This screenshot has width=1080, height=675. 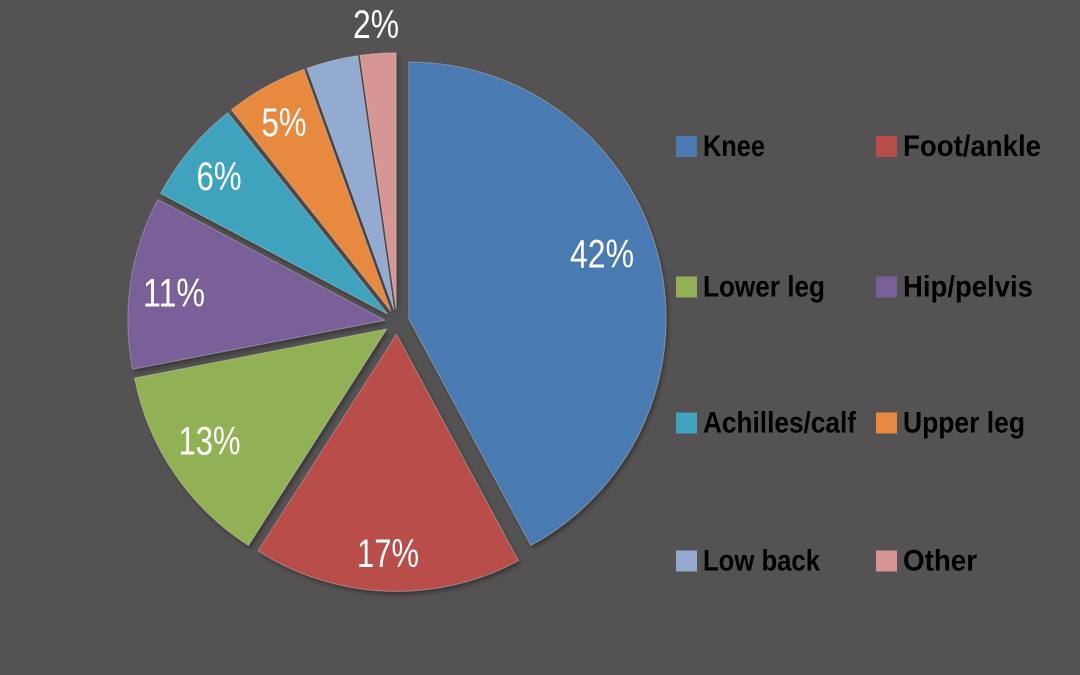 I want to click on svg-text: Lower leg, so click(x=764, y=287).